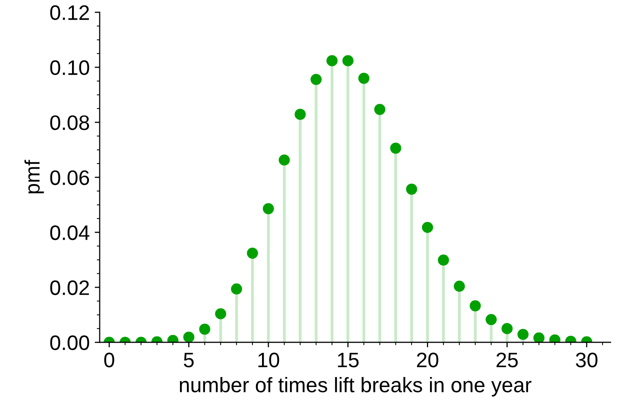  Describe the element at coordinates (70, 178) in the screenshot. I see `y-tick-label: 0.06` at that location.